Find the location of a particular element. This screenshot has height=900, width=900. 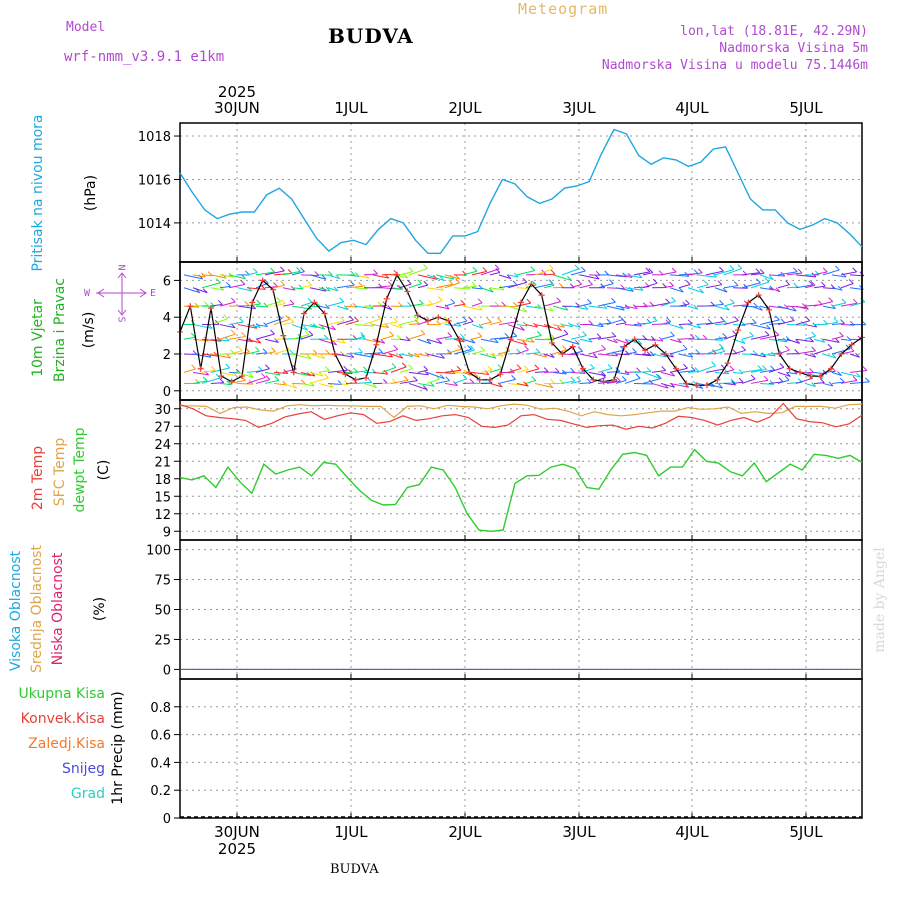

y-tick-label: 1014 is located at coordinates (154, 224).